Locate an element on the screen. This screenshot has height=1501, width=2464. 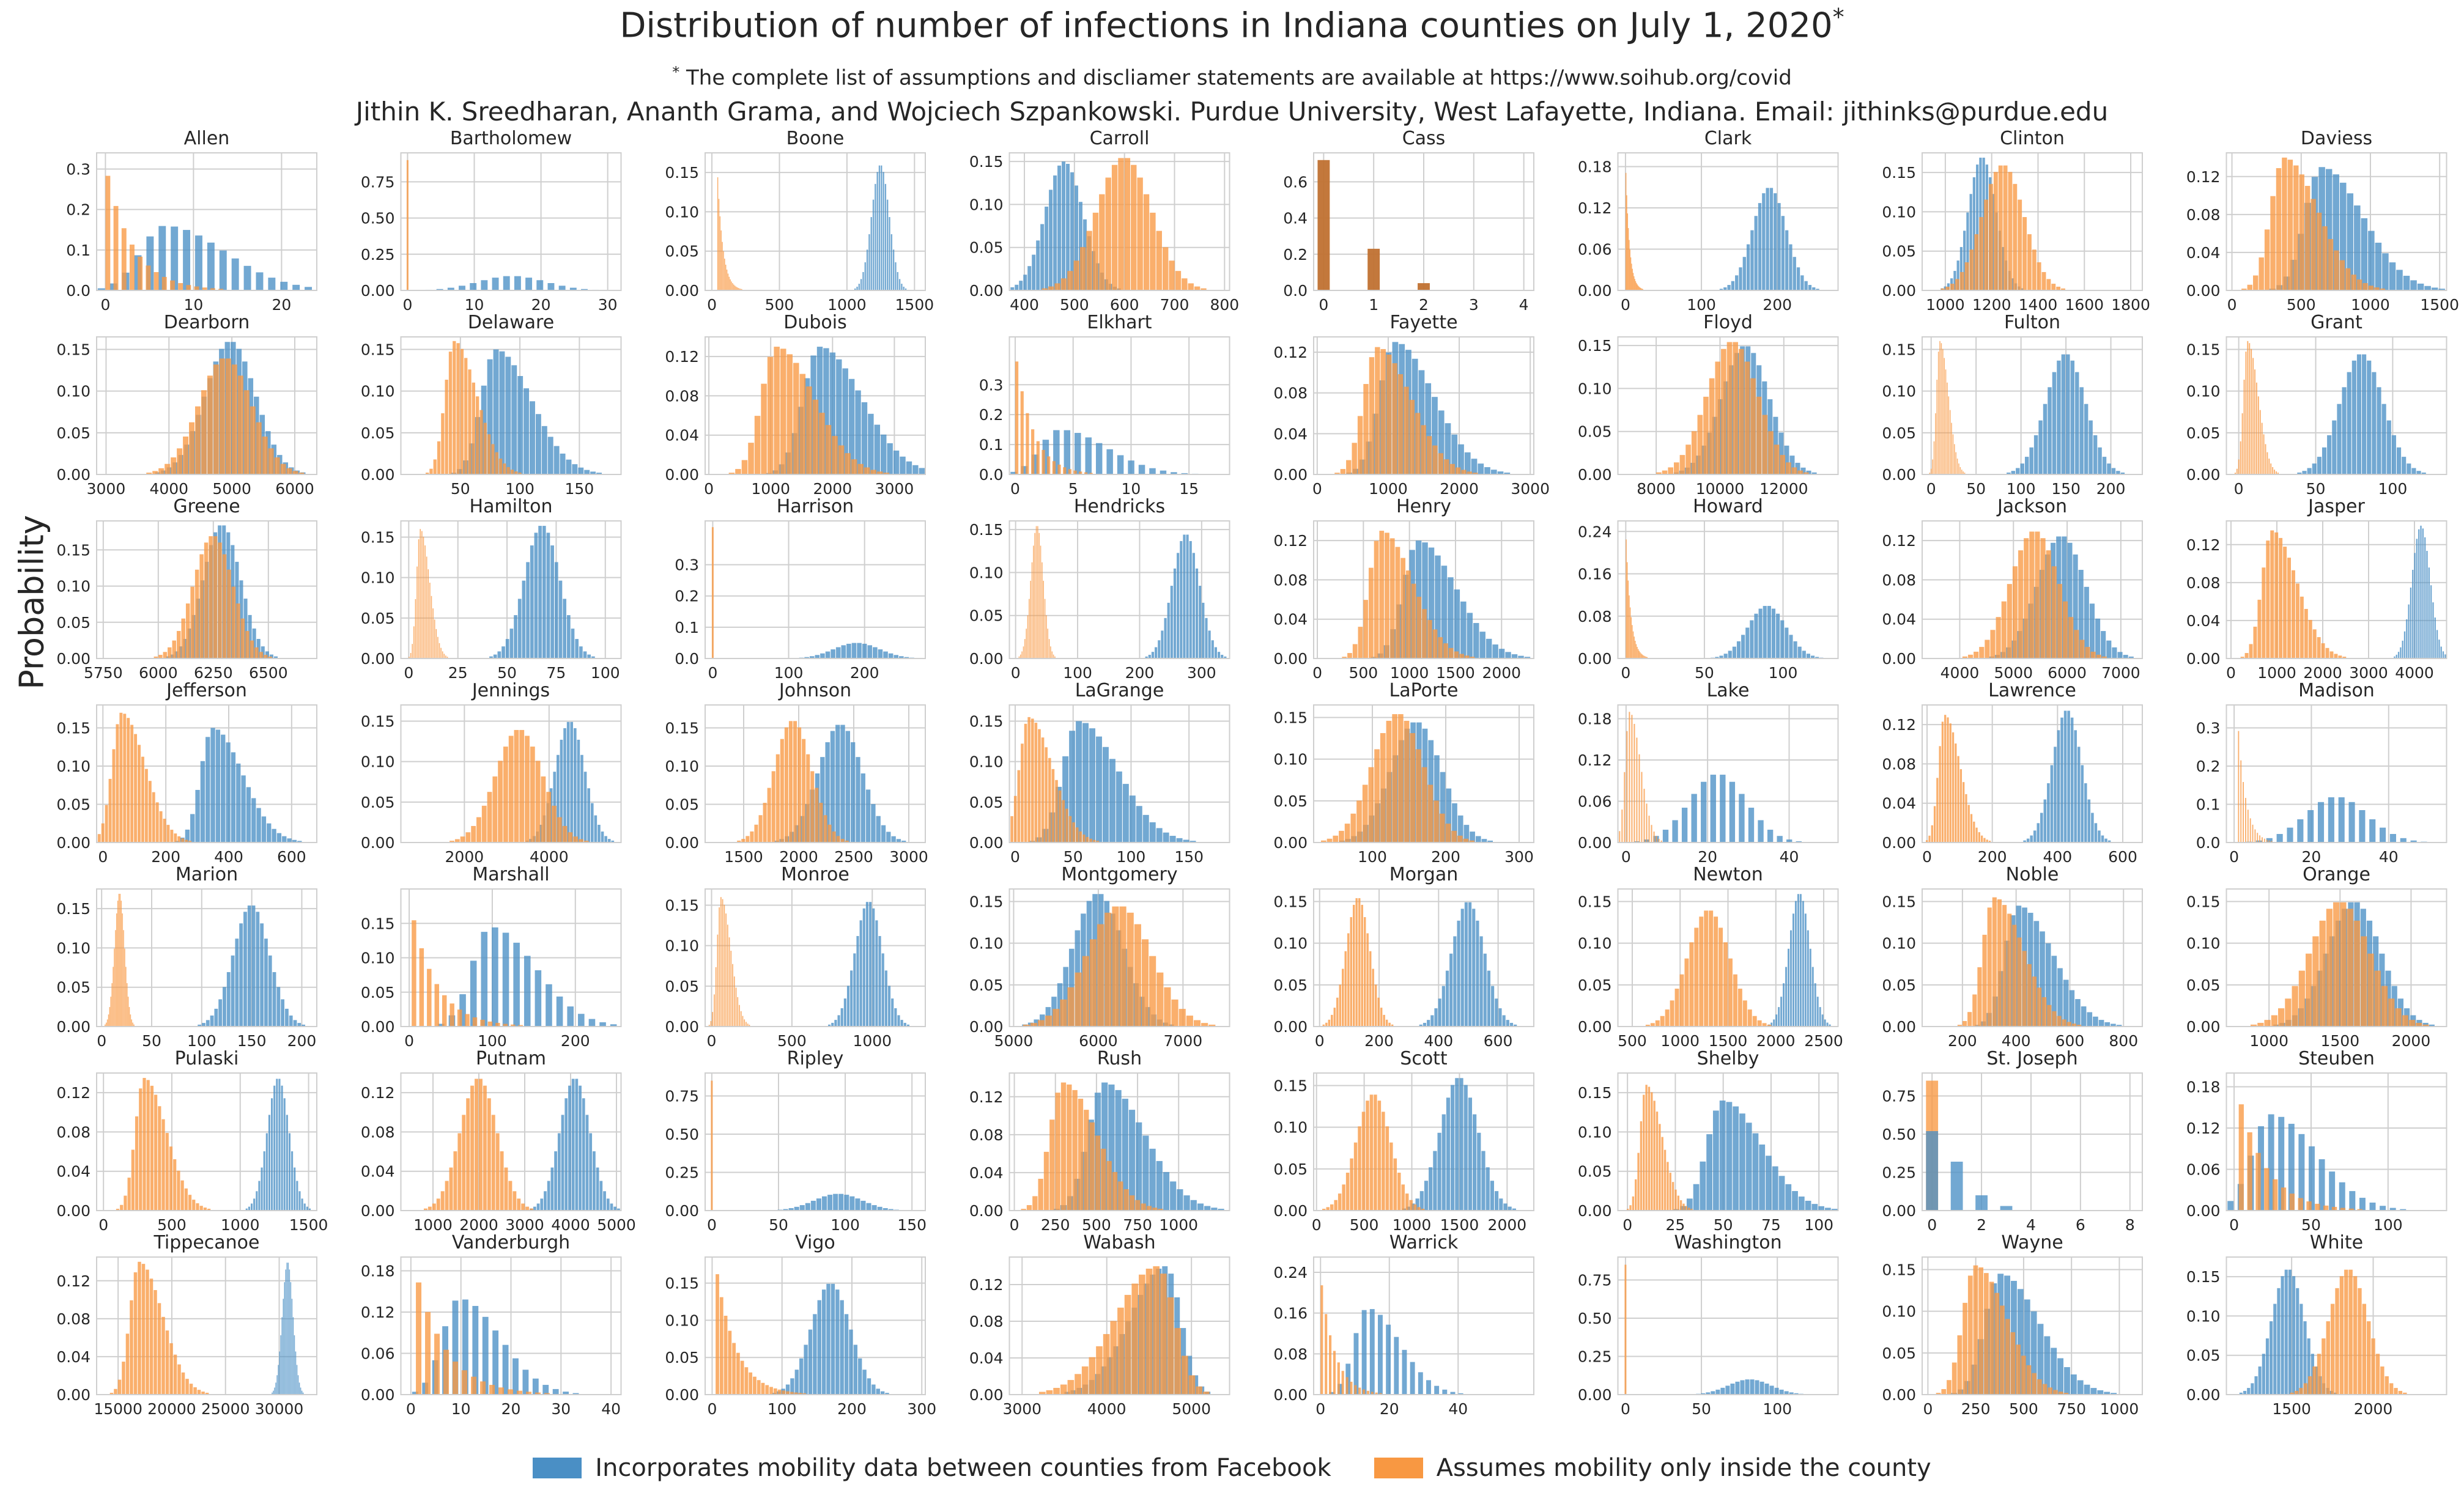
y-tick-label: 0.10 is located at coordinates (73, 948).